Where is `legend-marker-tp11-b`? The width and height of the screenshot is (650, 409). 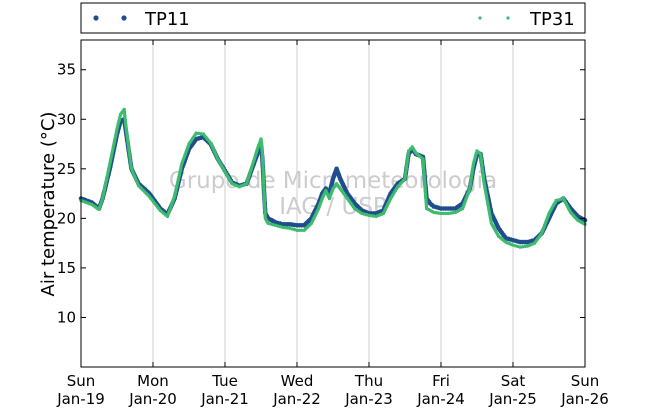 legend-marker-tp11-b is located at coordinates (124, 18).